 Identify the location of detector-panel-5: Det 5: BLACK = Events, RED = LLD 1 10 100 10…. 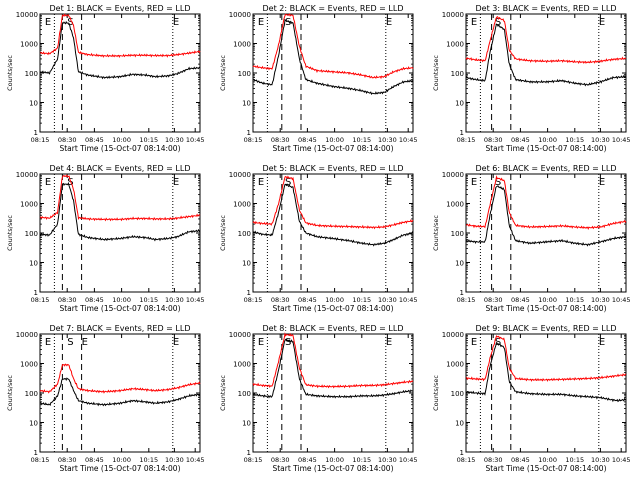
(318, 238).